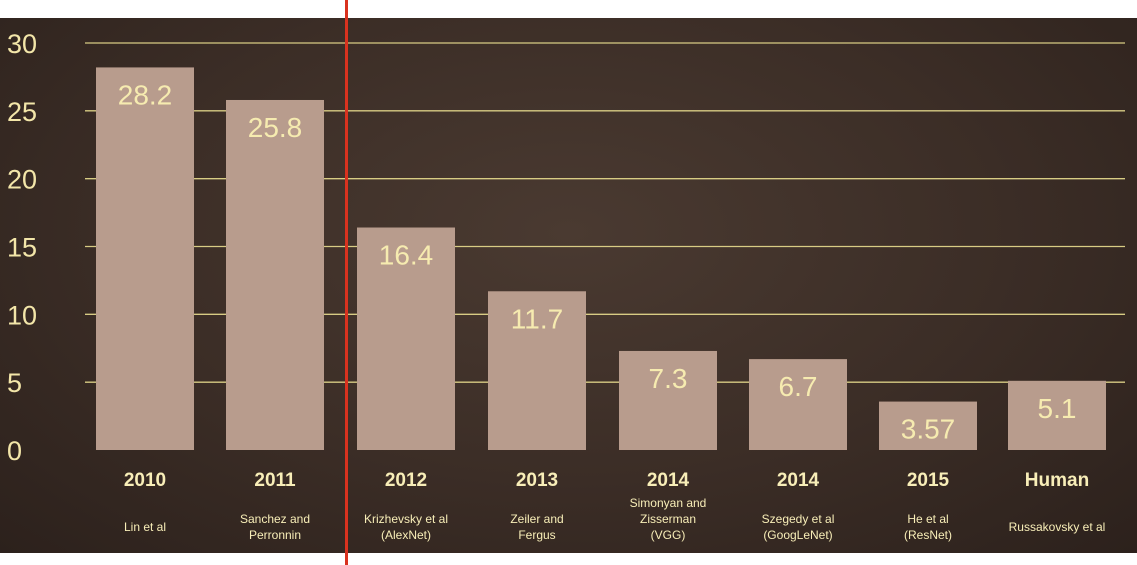 The width and height of the screenshot is (1137, 565). I want to click on y-tick-label: 30, so click(22, 44).